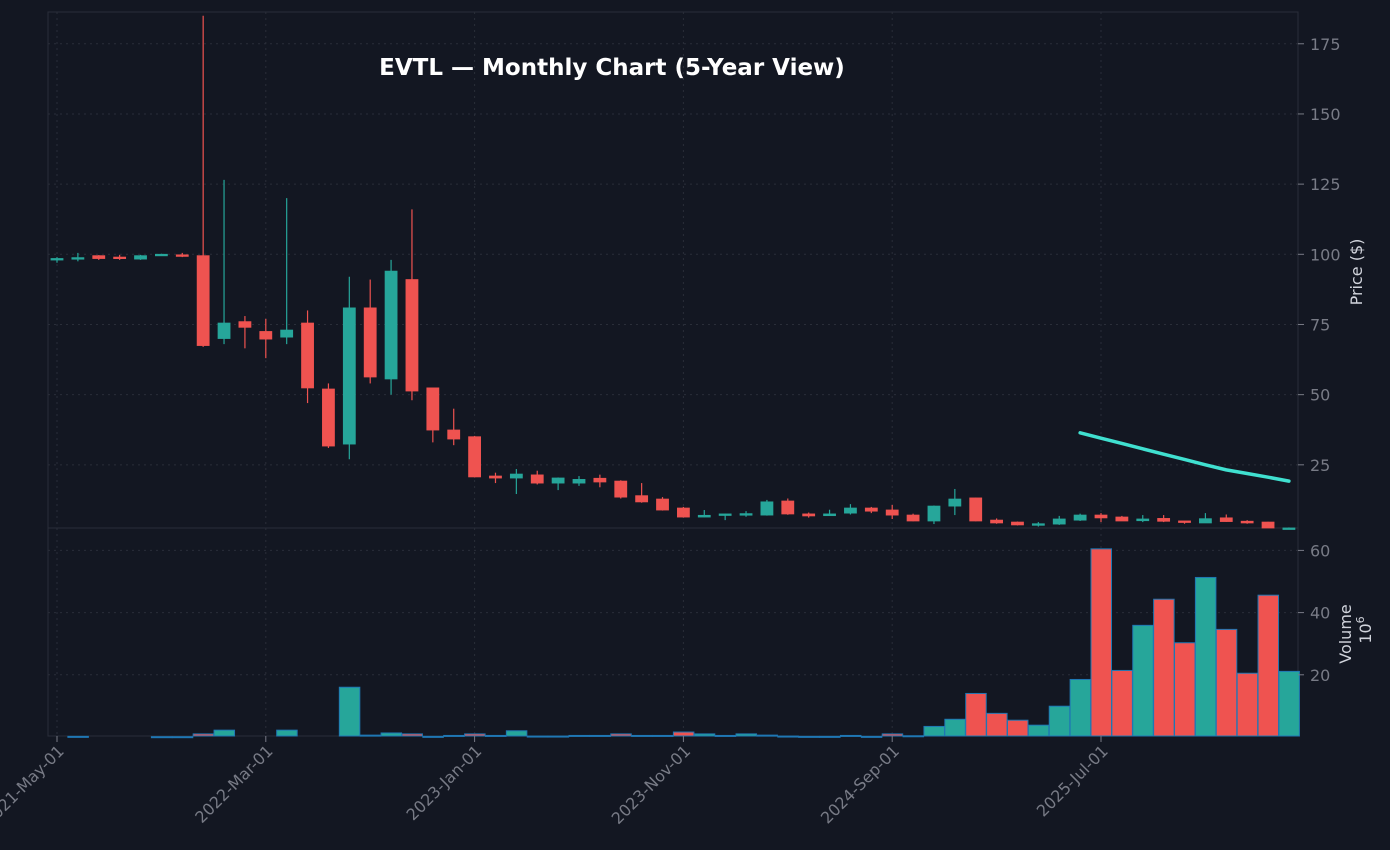 The image size is (1390, 850). What do you see at coordinates (1320, 324) in the screenshot?
I see `price-tick-label: 75` at bounding box center [1320, 324].